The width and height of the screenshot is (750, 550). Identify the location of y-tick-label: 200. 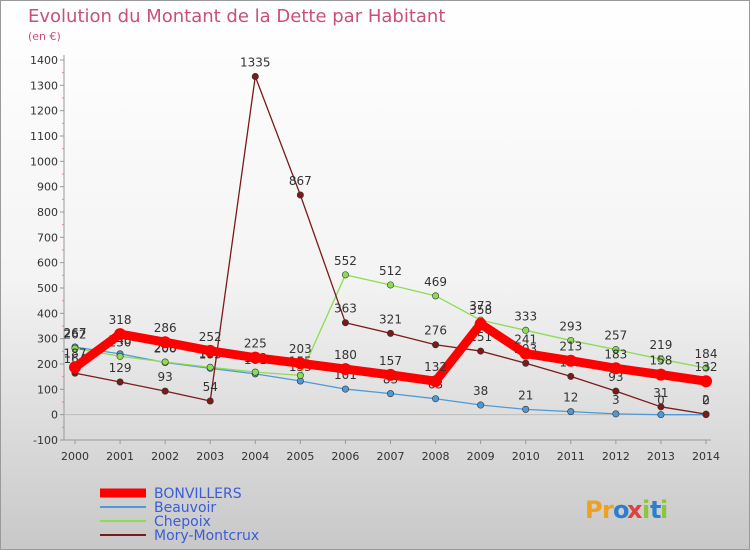
(47, 364).